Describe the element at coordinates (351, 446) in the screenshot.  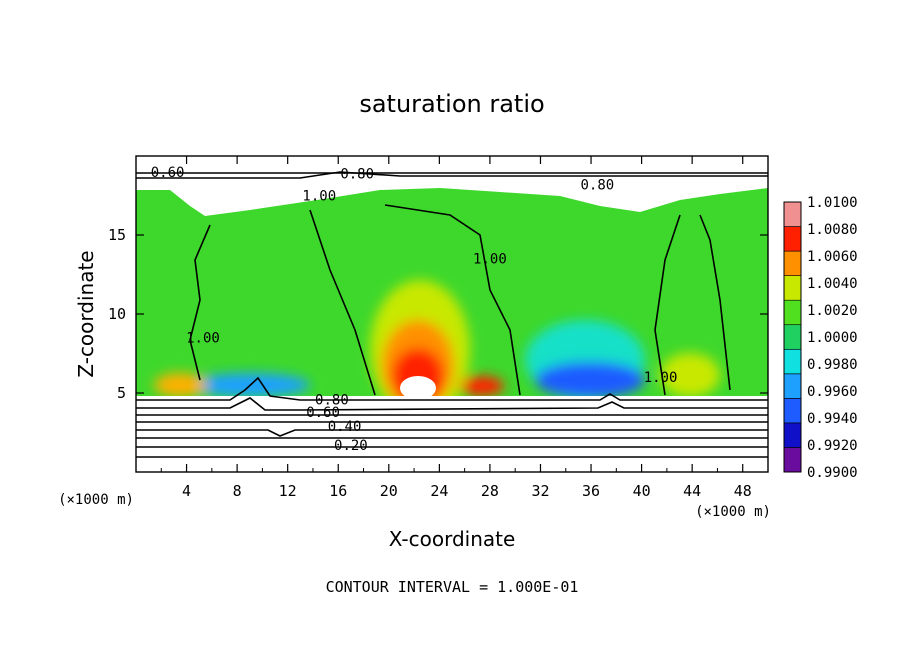
I see `contour-label: 0.20` at that location.